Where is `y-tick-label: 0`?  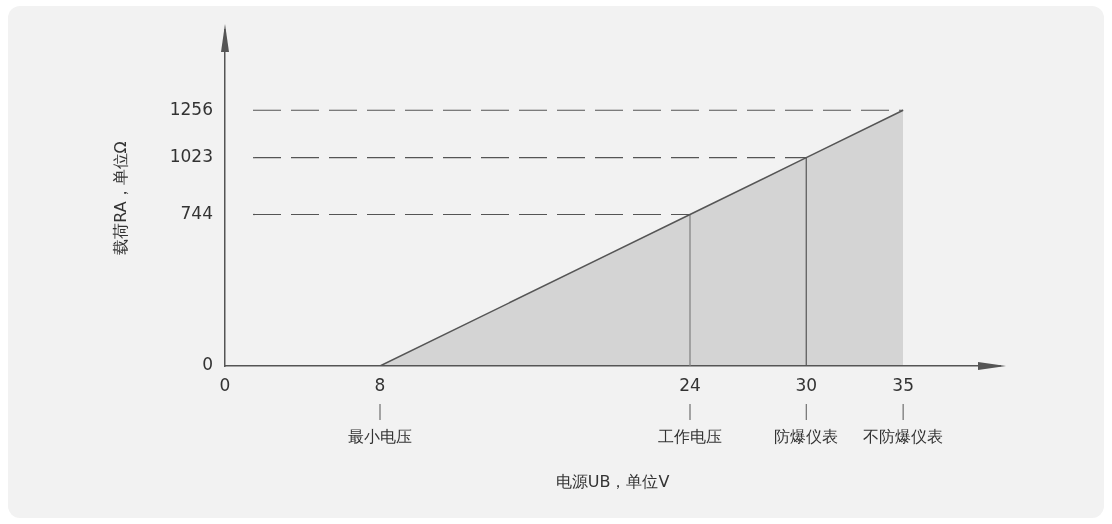
y-tick-label: 0 is located at coordinates (207, 364).